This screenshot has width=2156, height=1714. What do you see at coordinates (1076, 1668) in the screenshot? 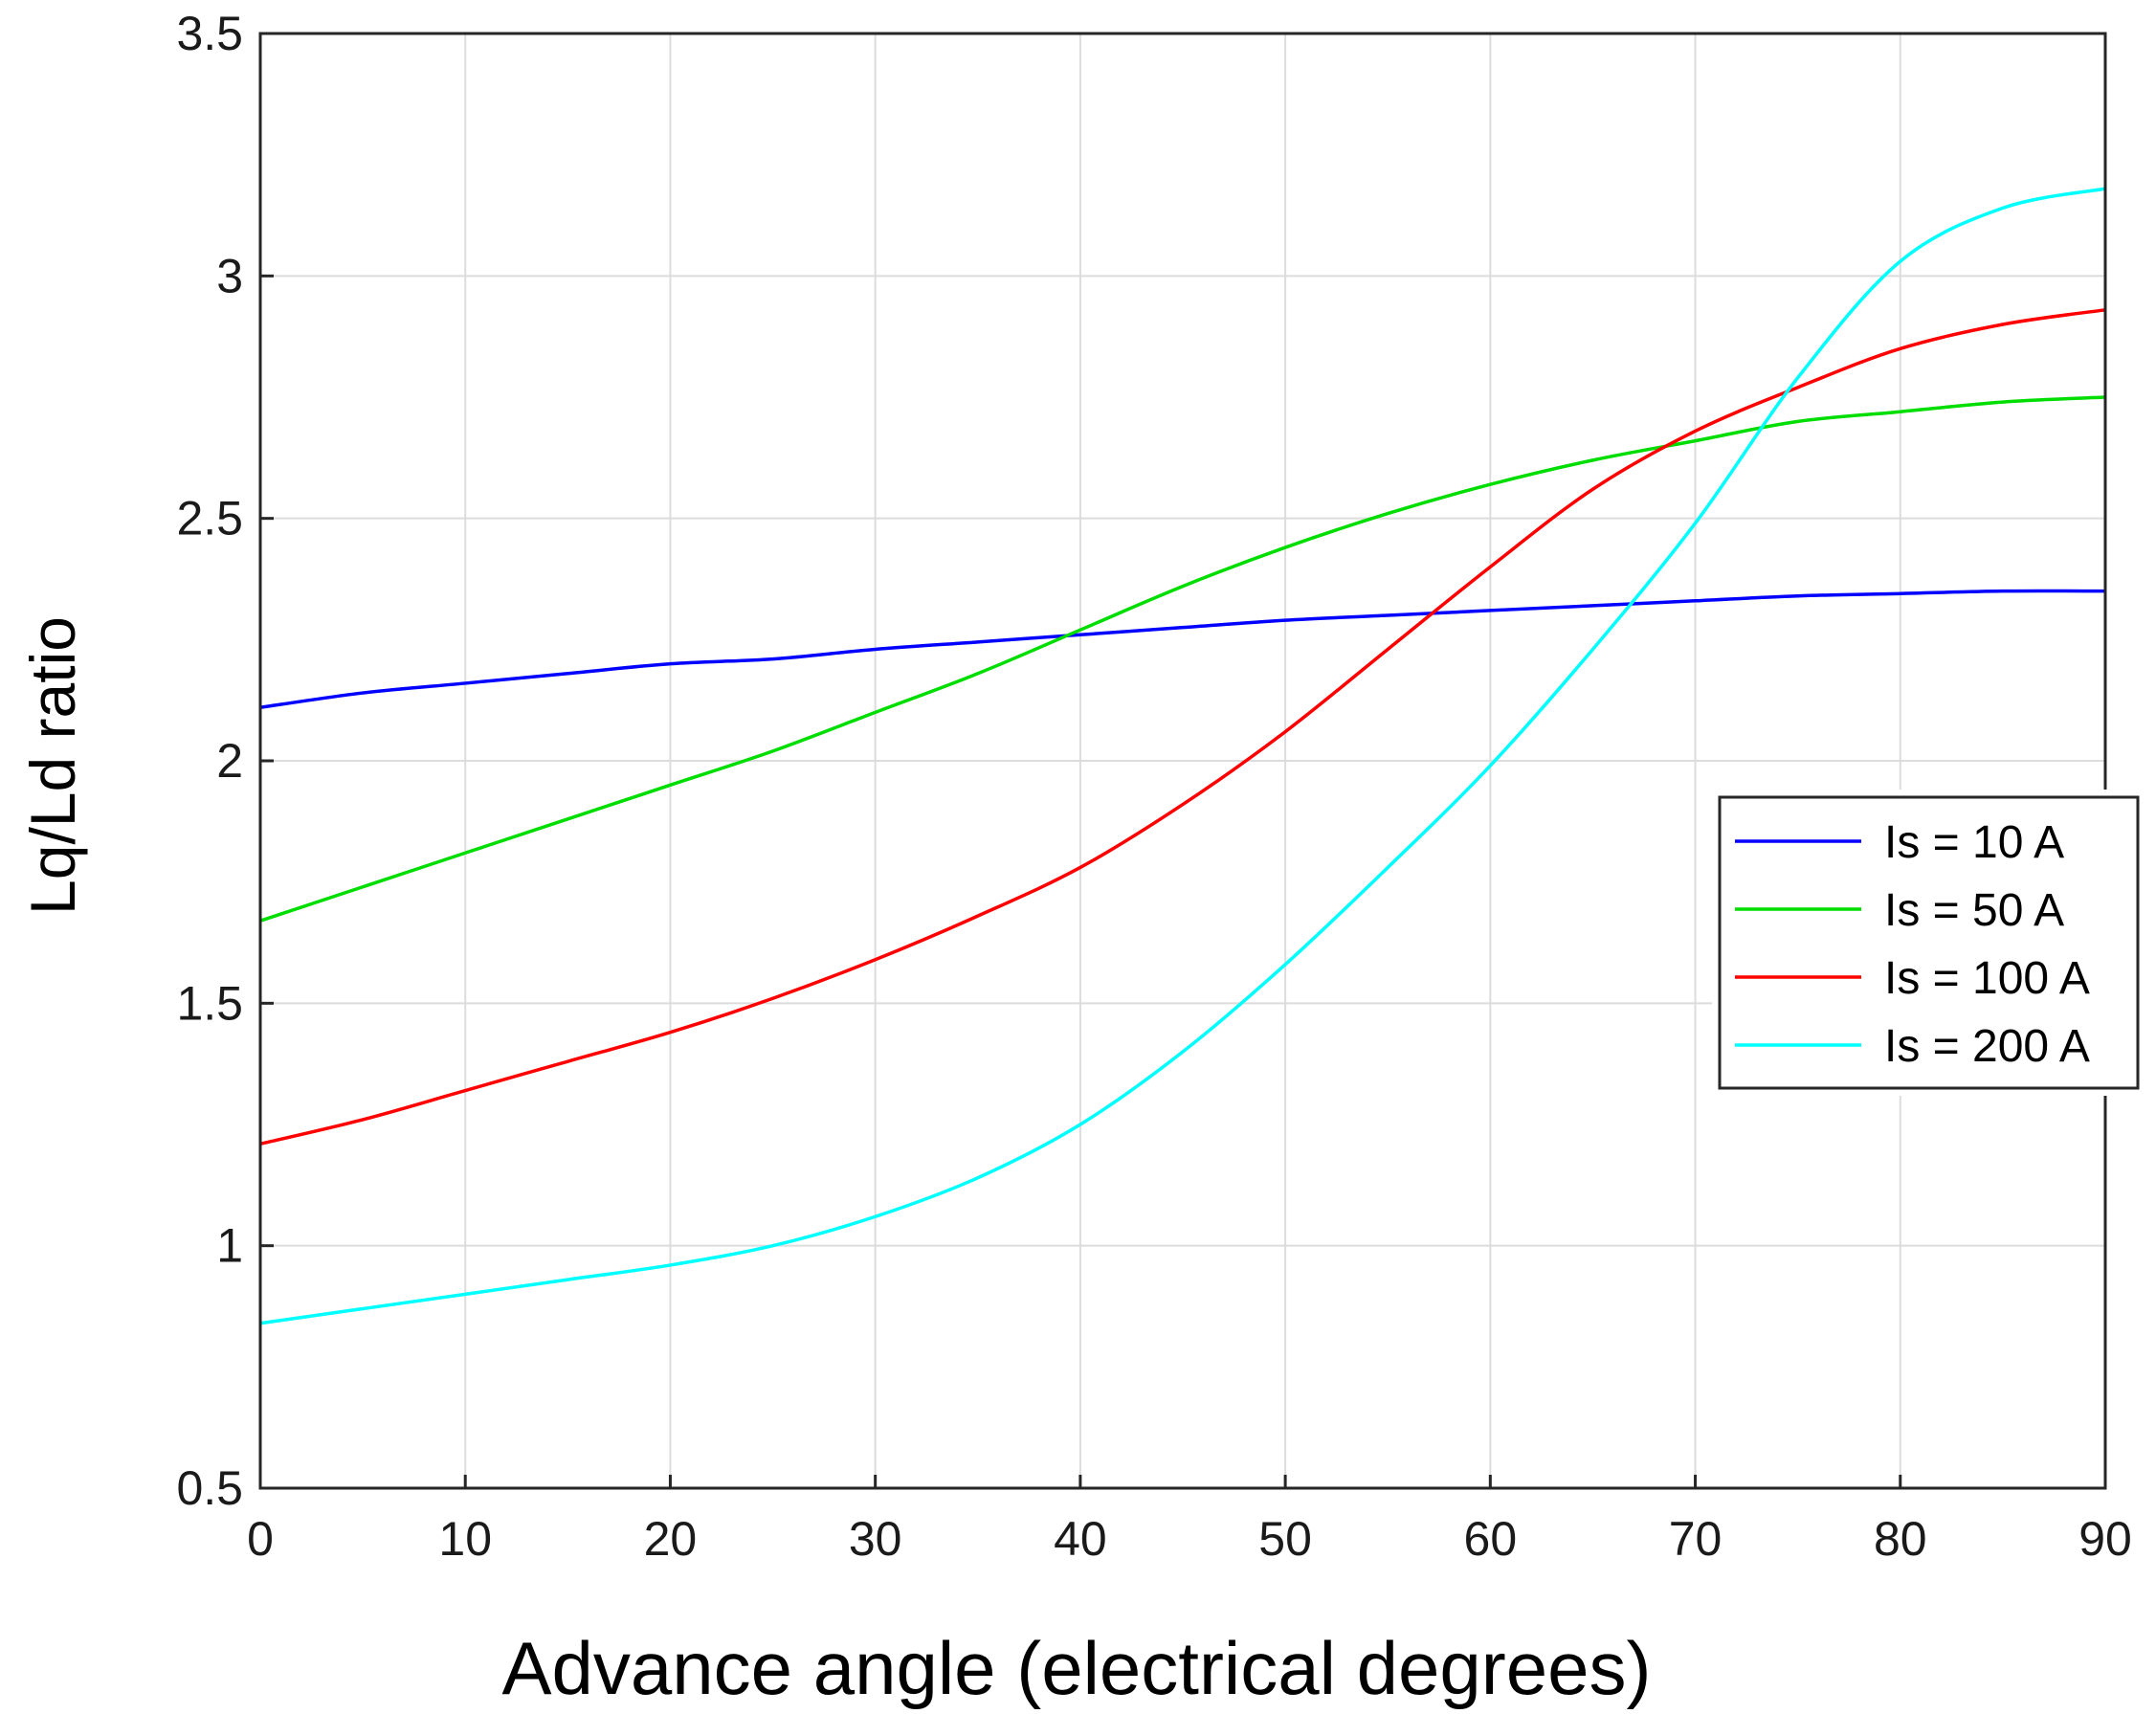
I see `x-axis-label: Advance angle (electrical degrees)` at bounding box center [1076, 1668].